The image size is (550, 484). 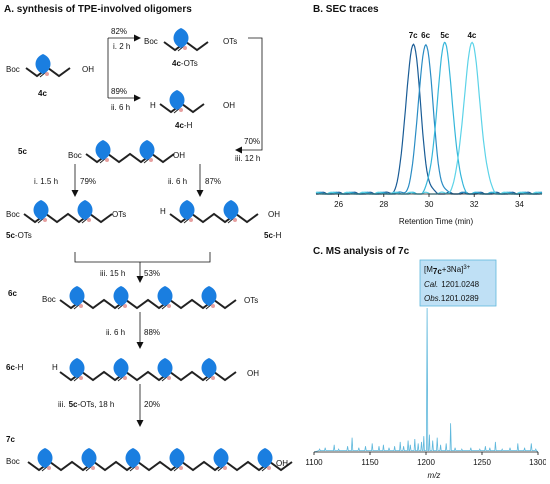 What do you see at coordinates (121, 46) in the screenshot?
I see `step1-conditions: i. 2 h` at bounding box center [121, 46].